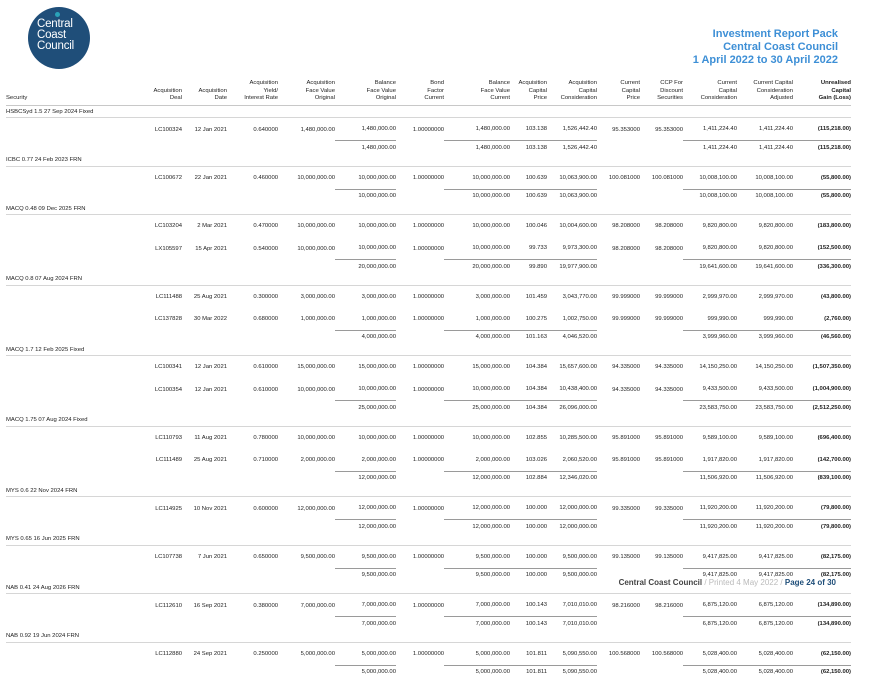 Image resolution: width=874 pixels, height=679 pixels. What do you see at coordinates (378, 653) in the screenshot?
I see `table-cell: 5,000,000.00` at bounding box center [378, 653].